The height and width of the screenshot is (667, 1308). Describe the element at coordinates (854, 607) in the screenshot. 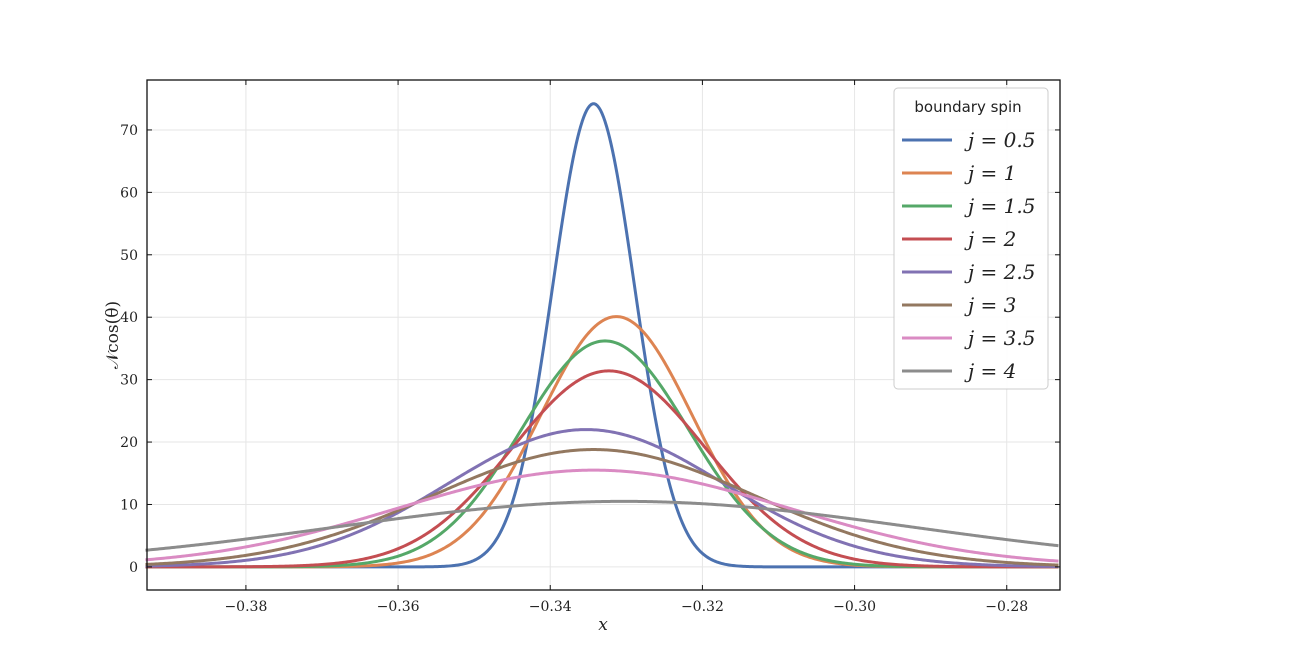

I see `x-tick-label: −0.30` at that location.